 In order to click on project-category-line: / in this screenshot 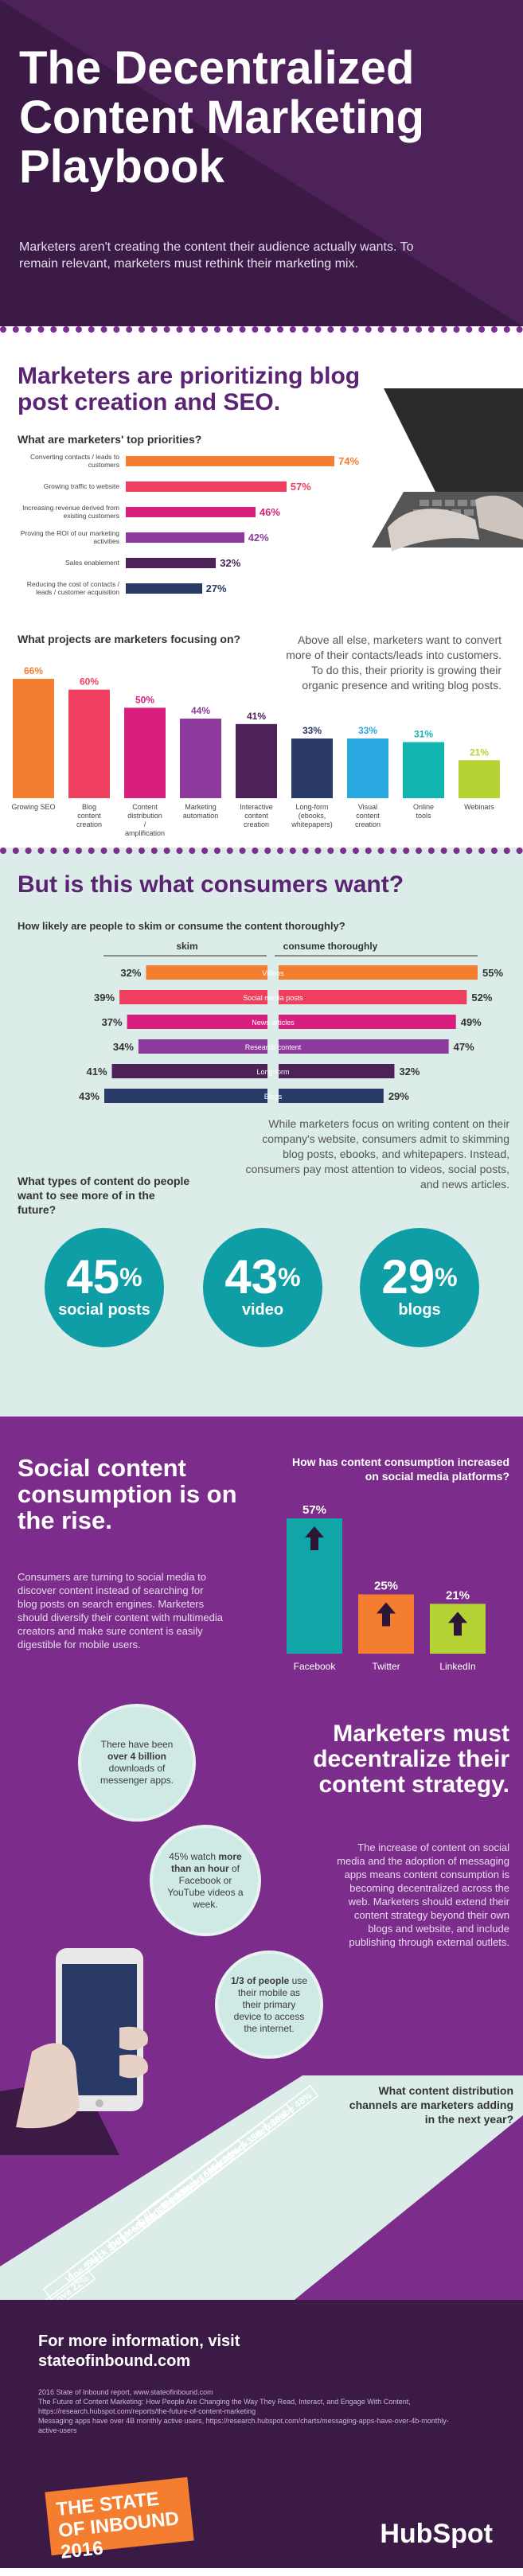, I will do `click(145, 824)`.